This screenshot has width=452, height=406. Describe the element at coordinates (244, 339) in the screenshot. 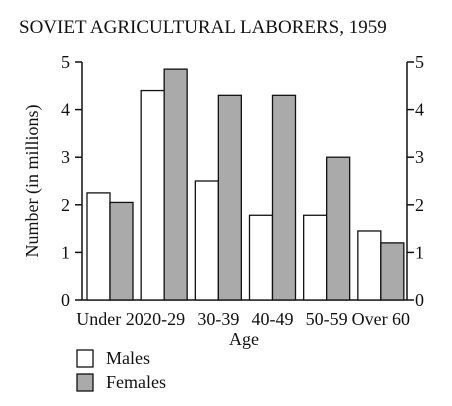

I see `x-axis-label: Age` at that location.